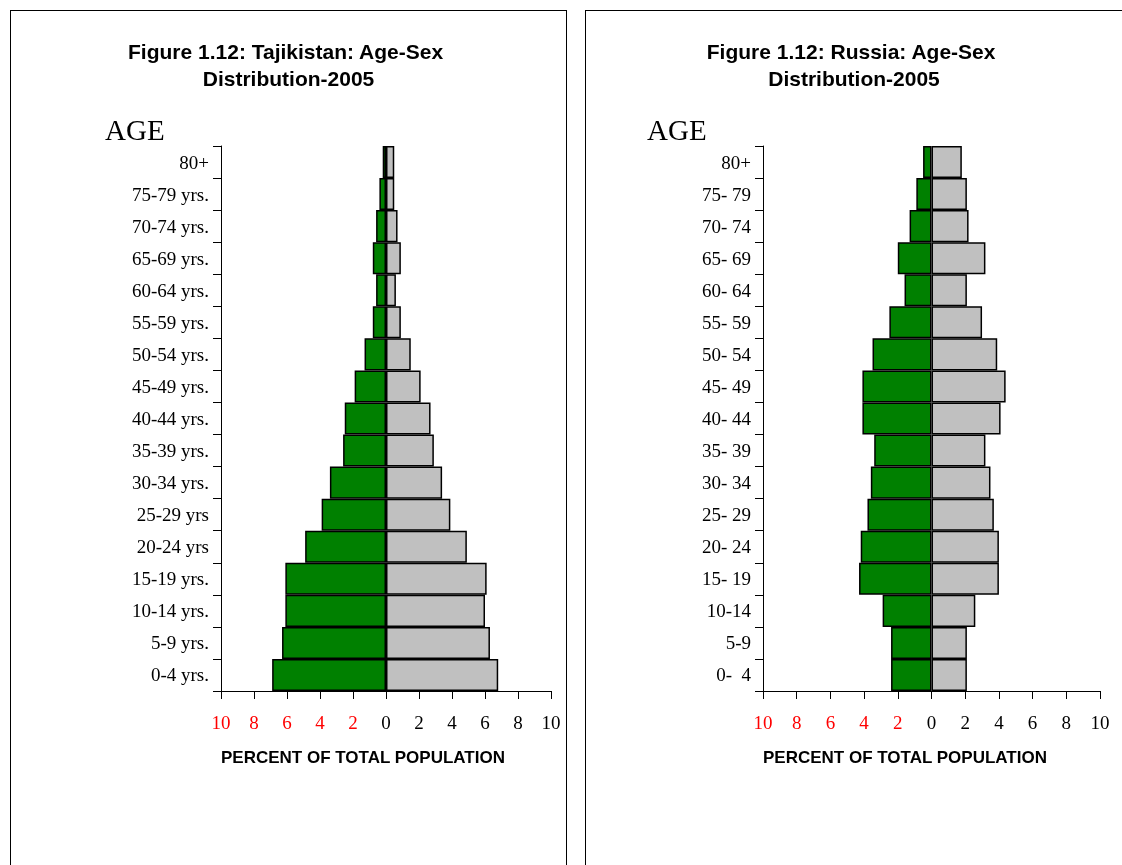  I want to click on y-tick-label: 70-74 yrs., so click(170, 226).